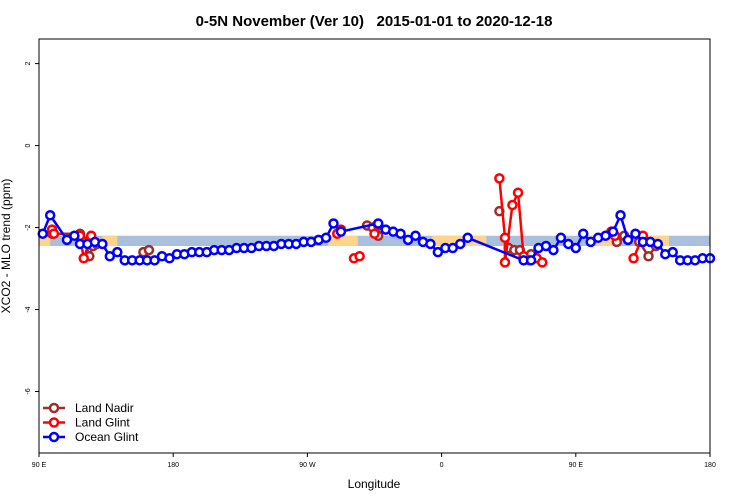  Describe the element at coordinates (374, 240) in the screenshot. I see `band-blue` at that location.